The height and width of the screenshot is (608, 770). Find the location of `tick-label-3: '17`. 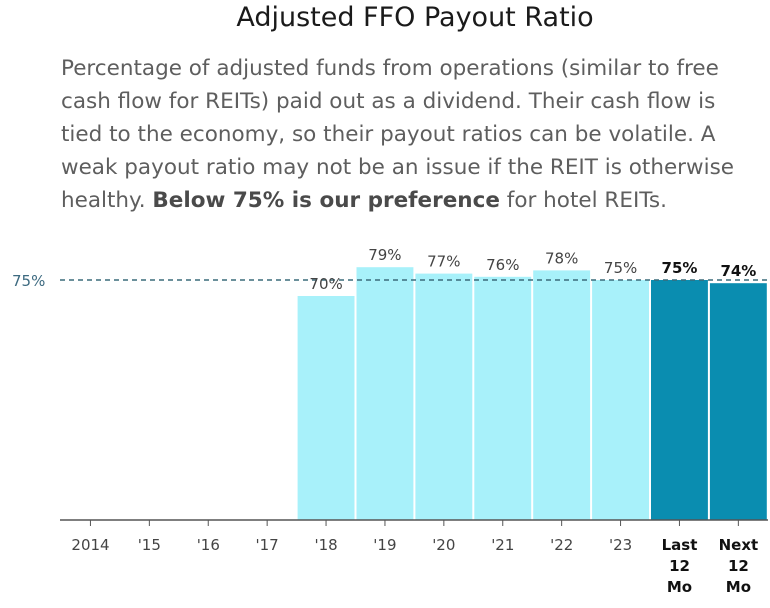

tick-label-3: '17 is located at coordinates (266, 545).